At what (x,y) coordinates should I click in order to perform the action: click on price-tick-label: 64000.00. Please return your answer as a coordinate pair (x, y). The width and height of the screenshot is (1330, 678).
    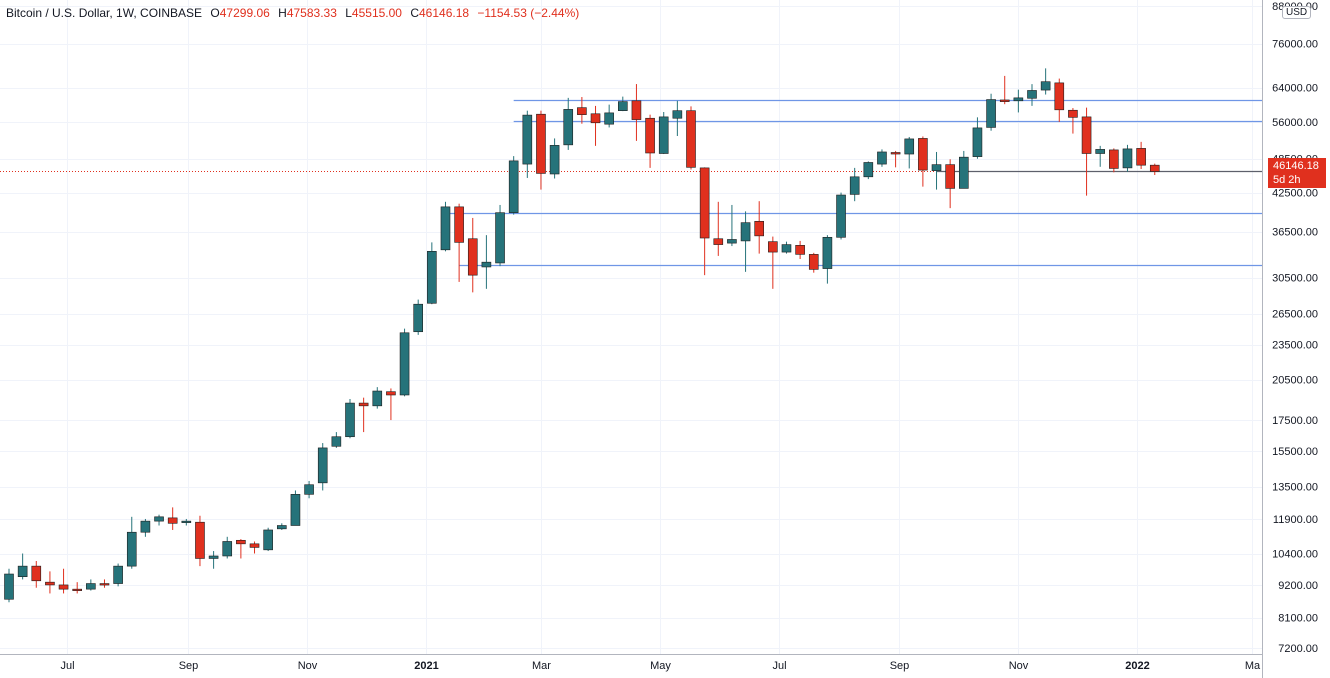
    Looking at the image, I should click on (1295, 89).